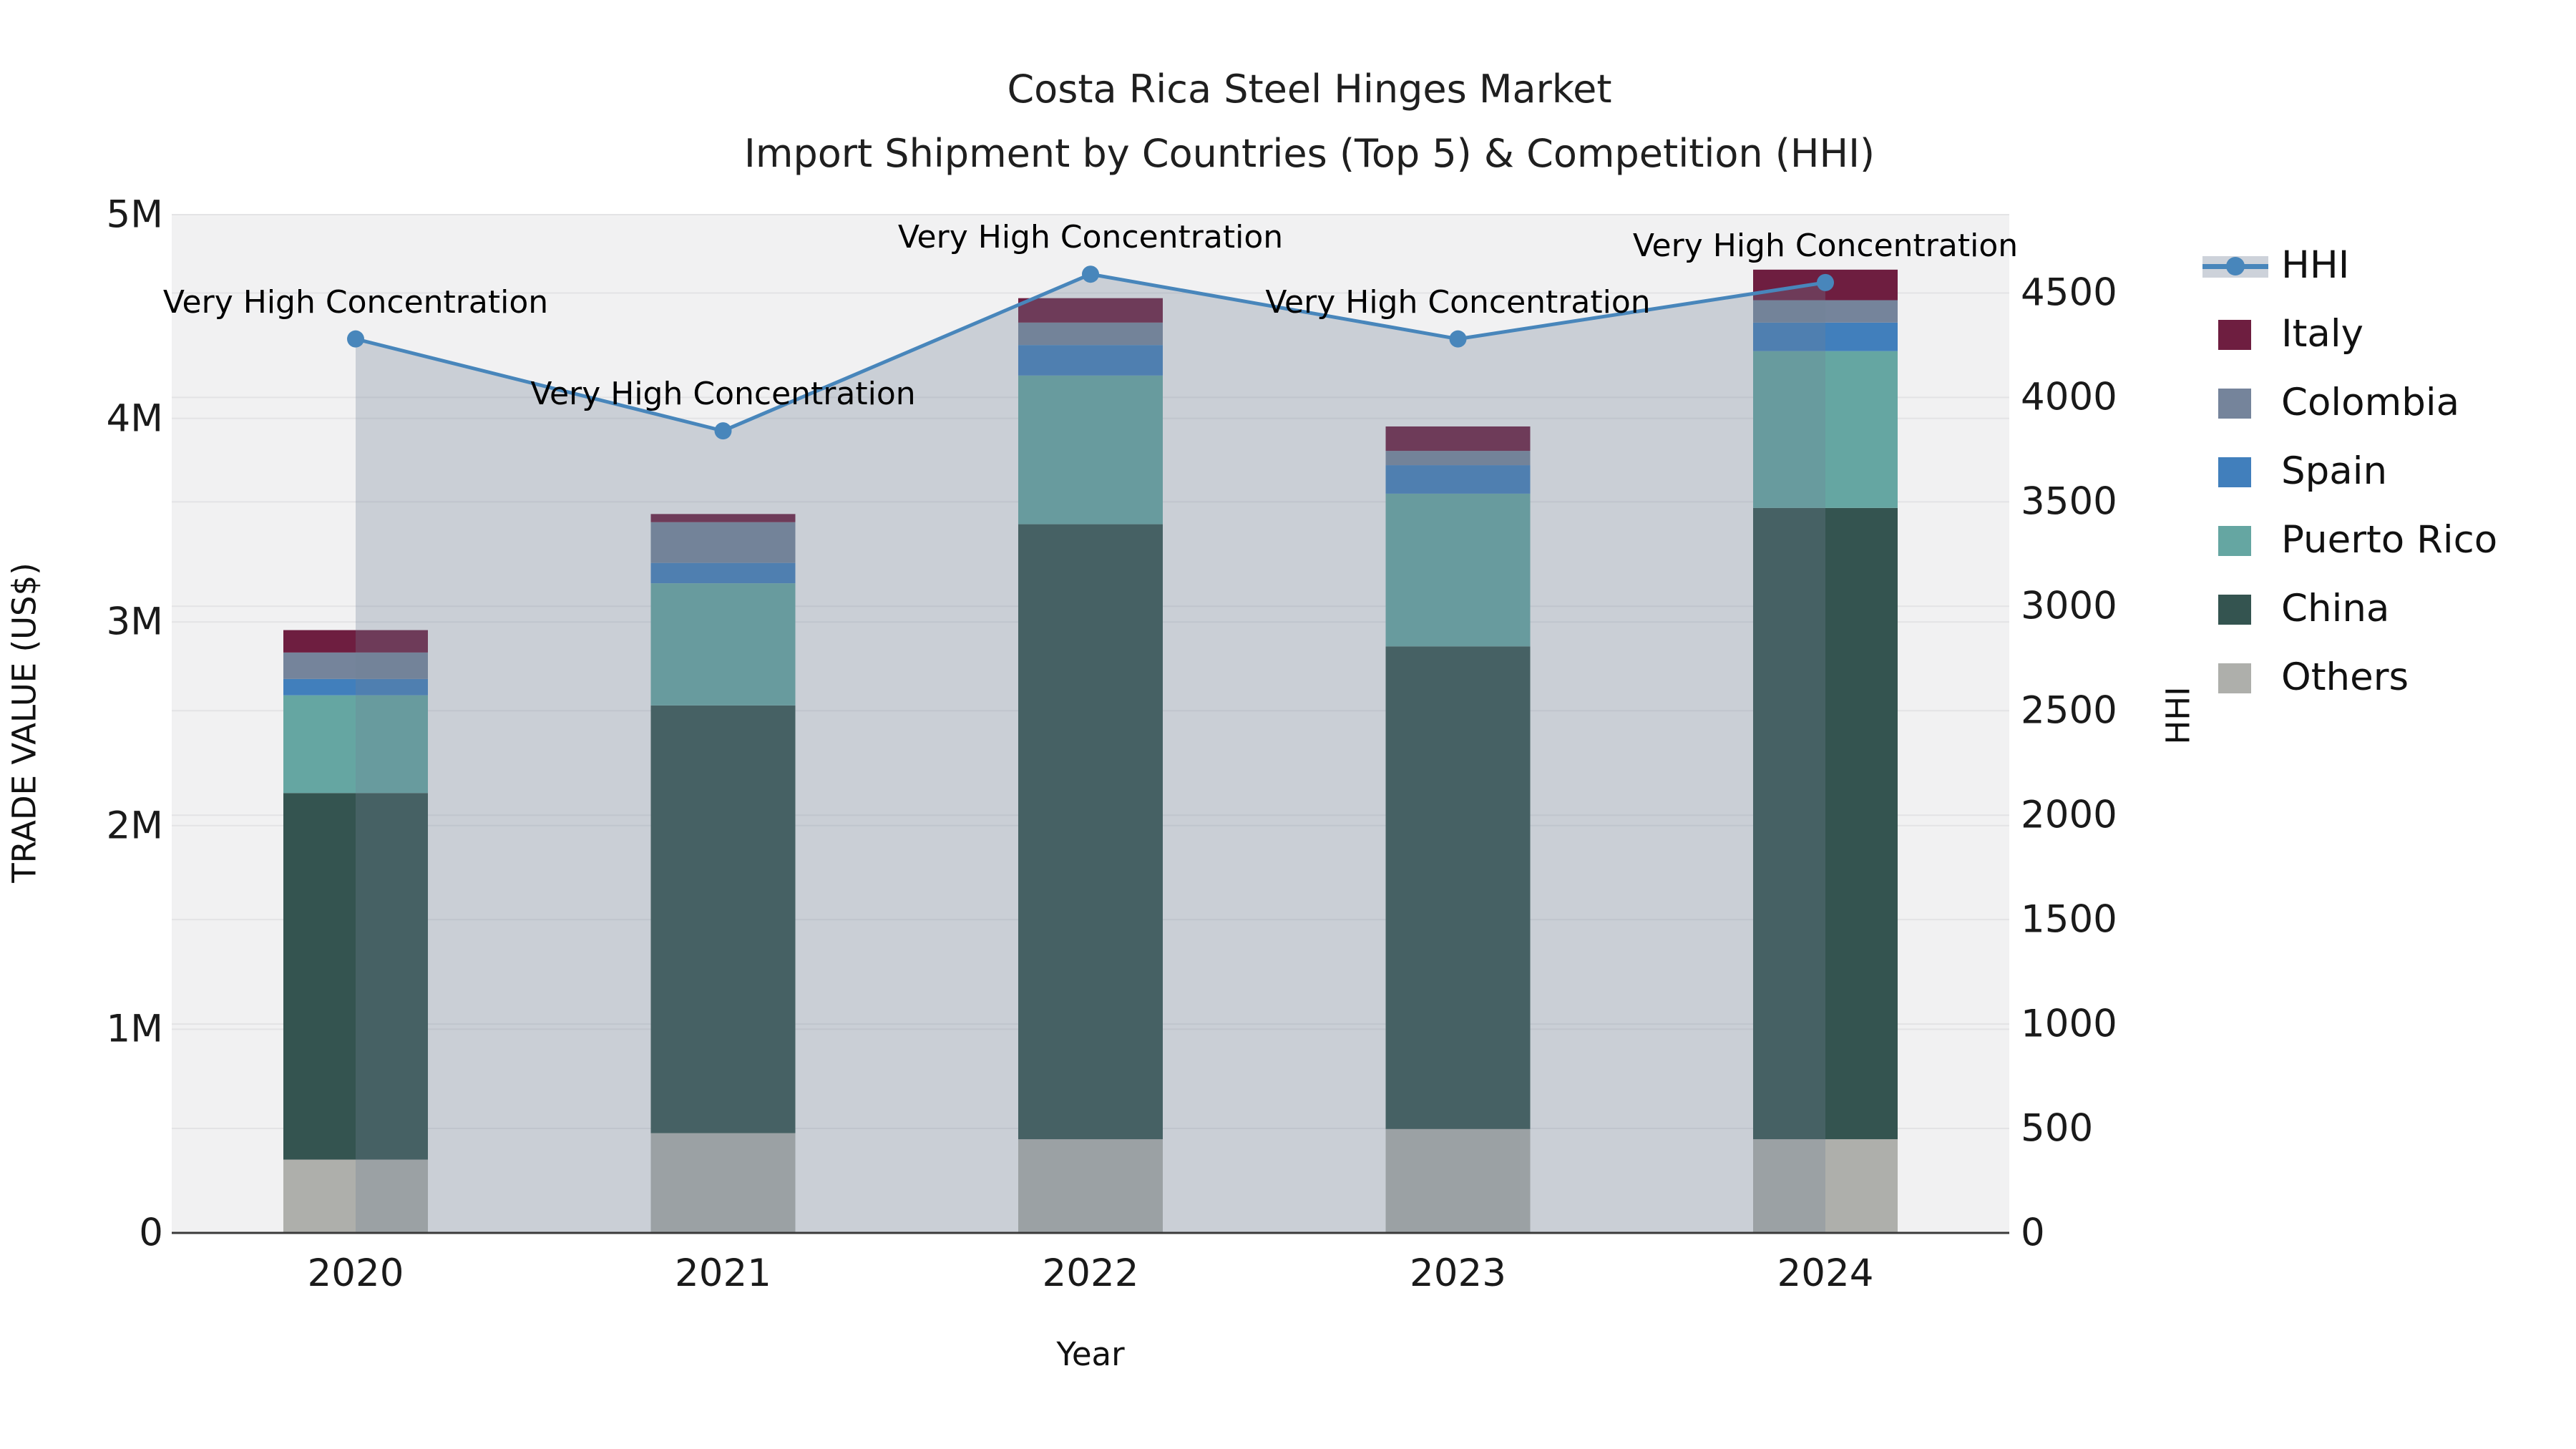  Describe the element at coordinates (1090, 832) in the screenshot. I see `bar-segment-china-2022` at that location.